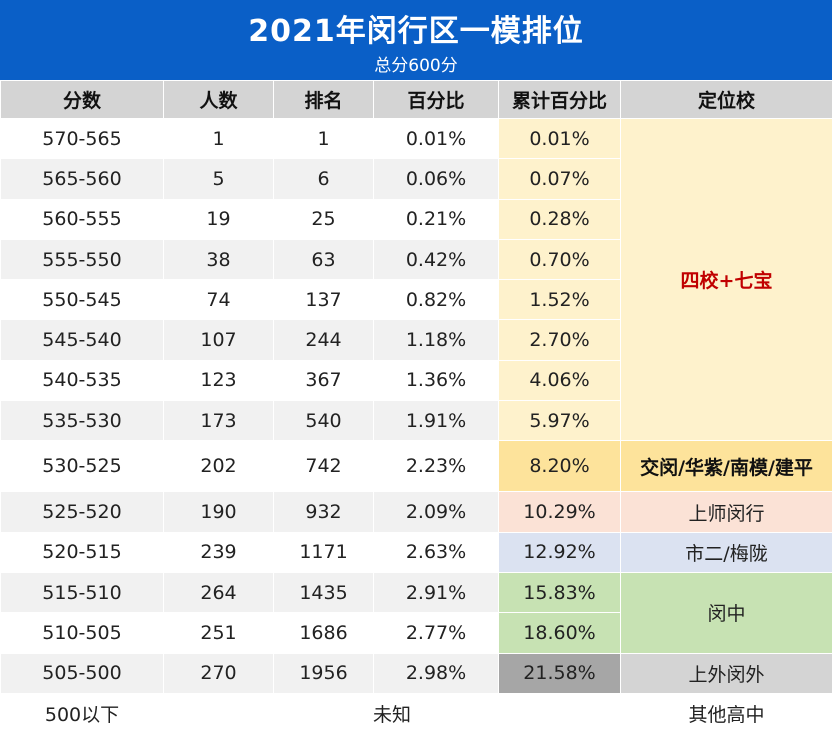 The image size is (832, 734). What do you see at coordinates (82, 466) in the screenshot?
I see `score-cell: 530-525` at bounding box center [82, 466].